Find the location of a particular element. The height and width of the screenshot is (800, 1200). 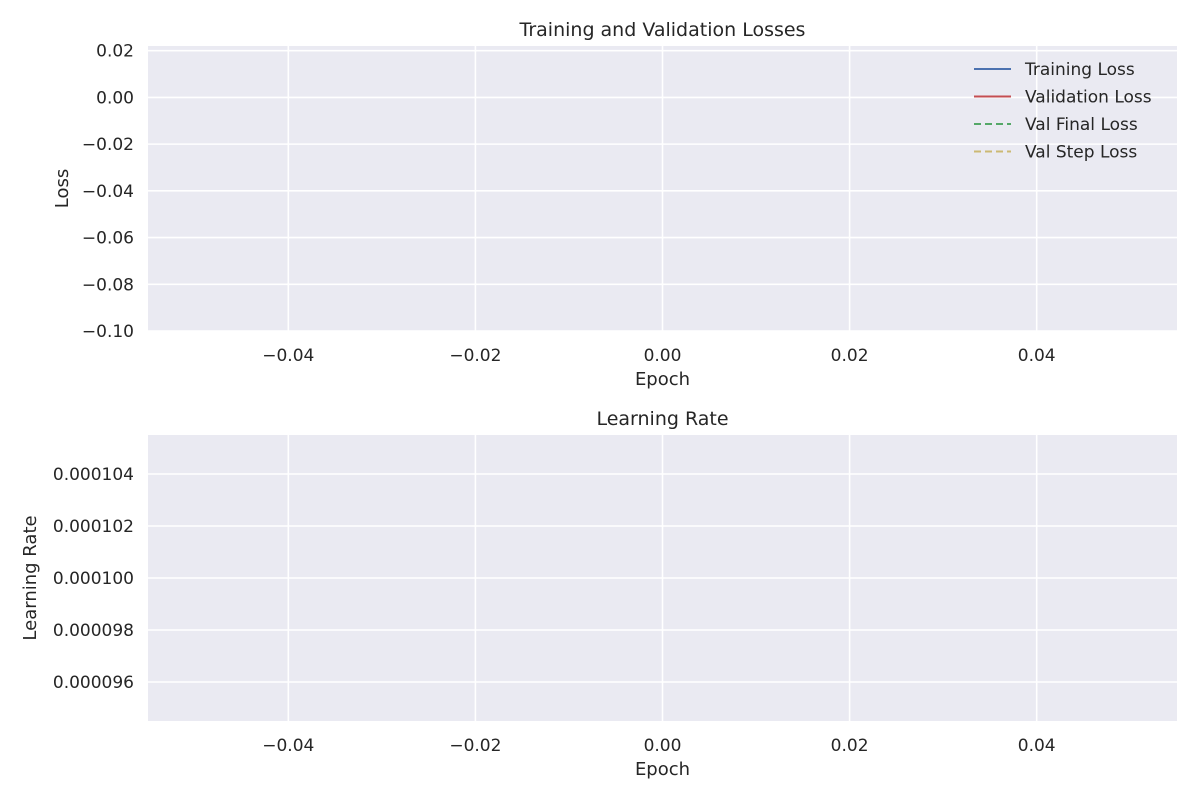

y-tick-label: −0.06 is located at coordinates (108, 239).